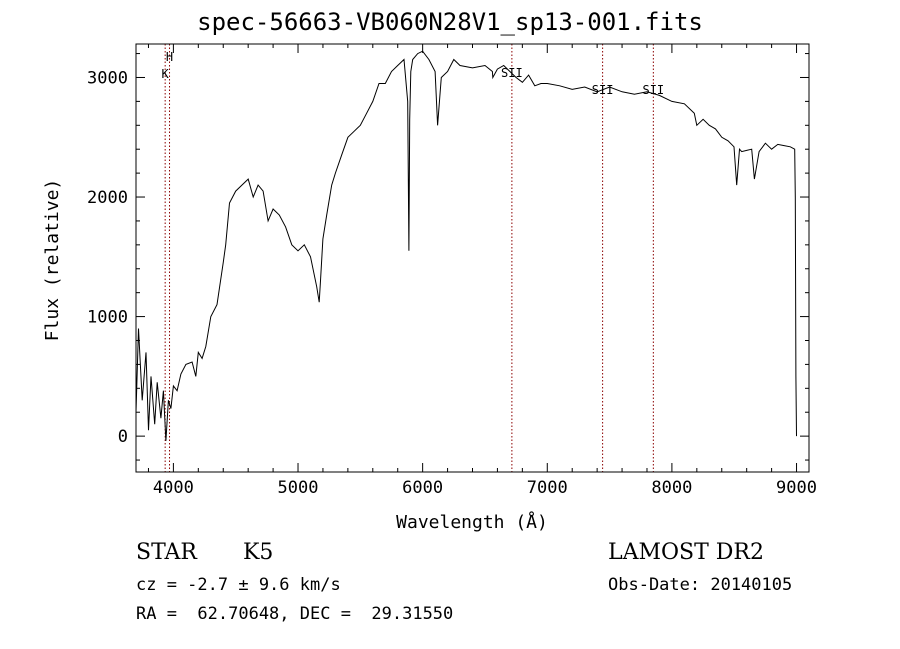 Image resolution: width=900 pixels, height=649 pixels. Describe the element at coordinates (295, 614) in the screenshot. I see `coordinates-label: RA = 62.70648, DEC = 29.31550` at that location.